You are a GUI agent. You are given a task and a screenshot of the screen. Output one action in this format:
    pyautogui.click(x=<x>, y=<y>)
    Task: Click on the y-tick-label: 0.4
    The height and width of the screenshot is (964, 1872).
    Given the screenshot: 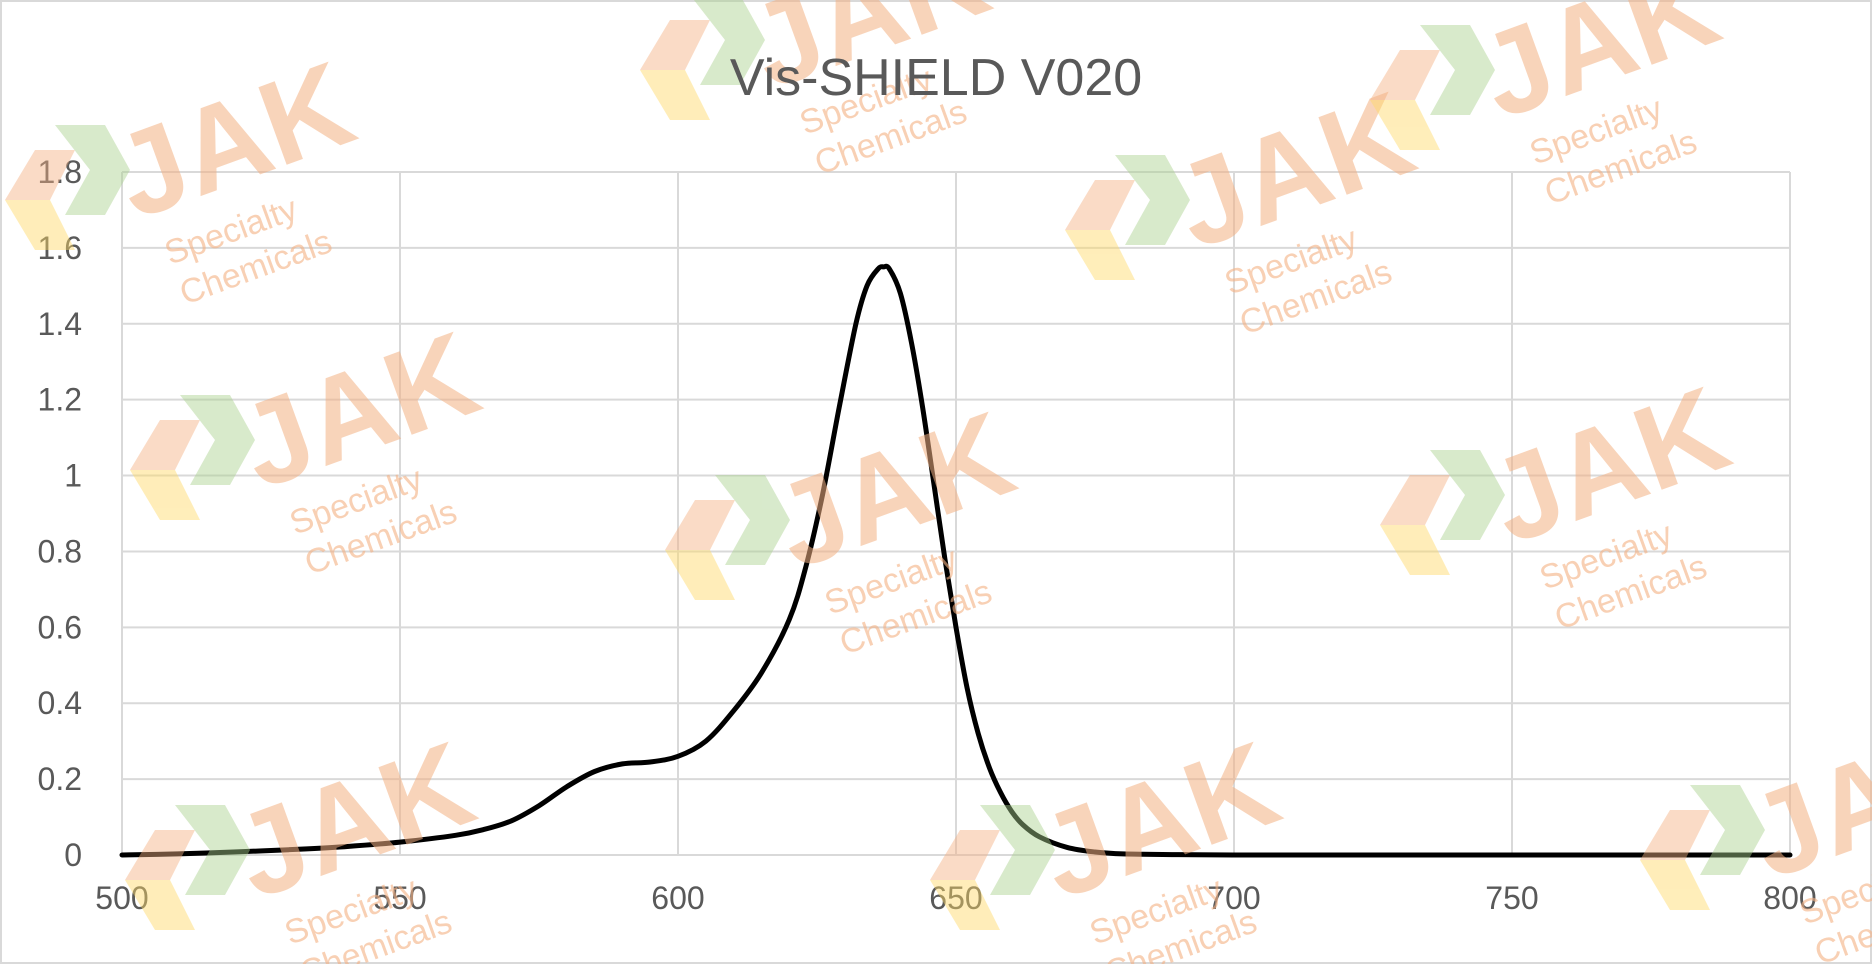 What is the action you would take?
    pyautogui.click(x=60, y=703)
    